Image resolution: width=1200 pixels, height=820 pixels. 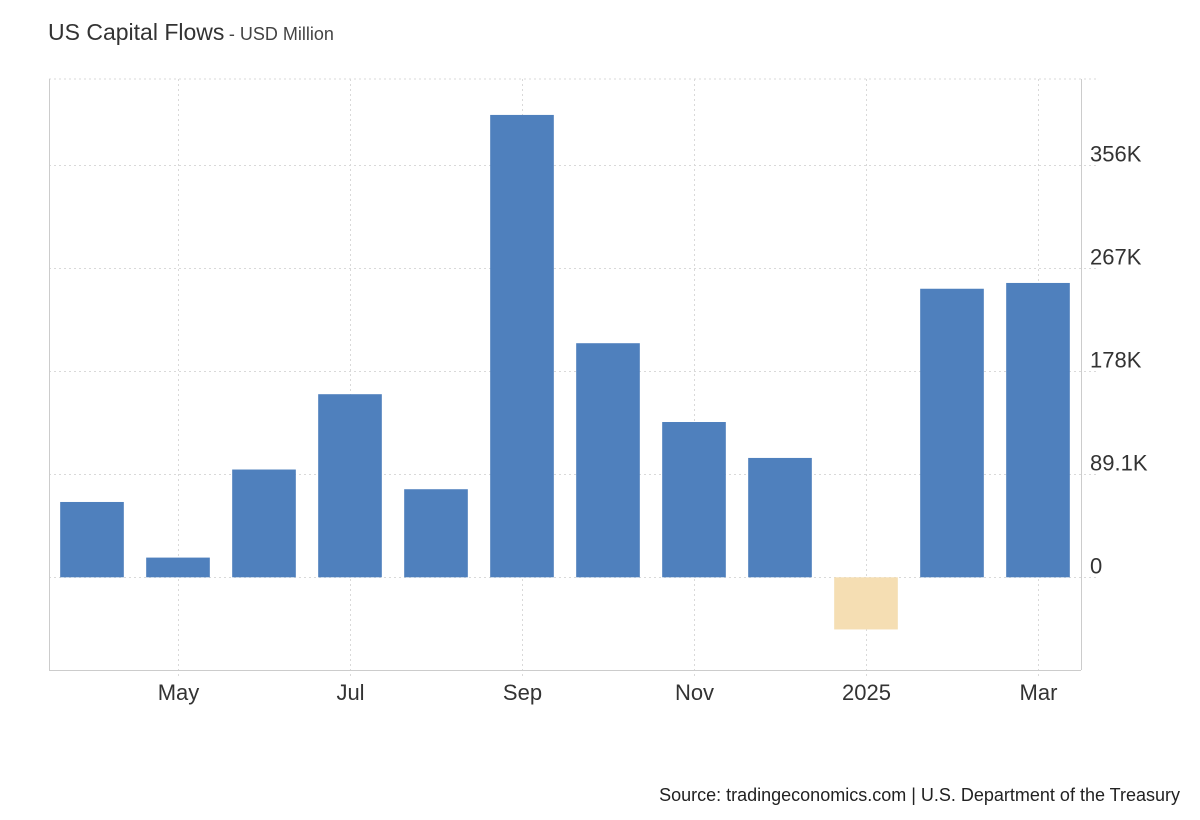 I want to click on y-tick-labels: 0 89.1K 178K 267K 356K, so click(x=1119, y=360).